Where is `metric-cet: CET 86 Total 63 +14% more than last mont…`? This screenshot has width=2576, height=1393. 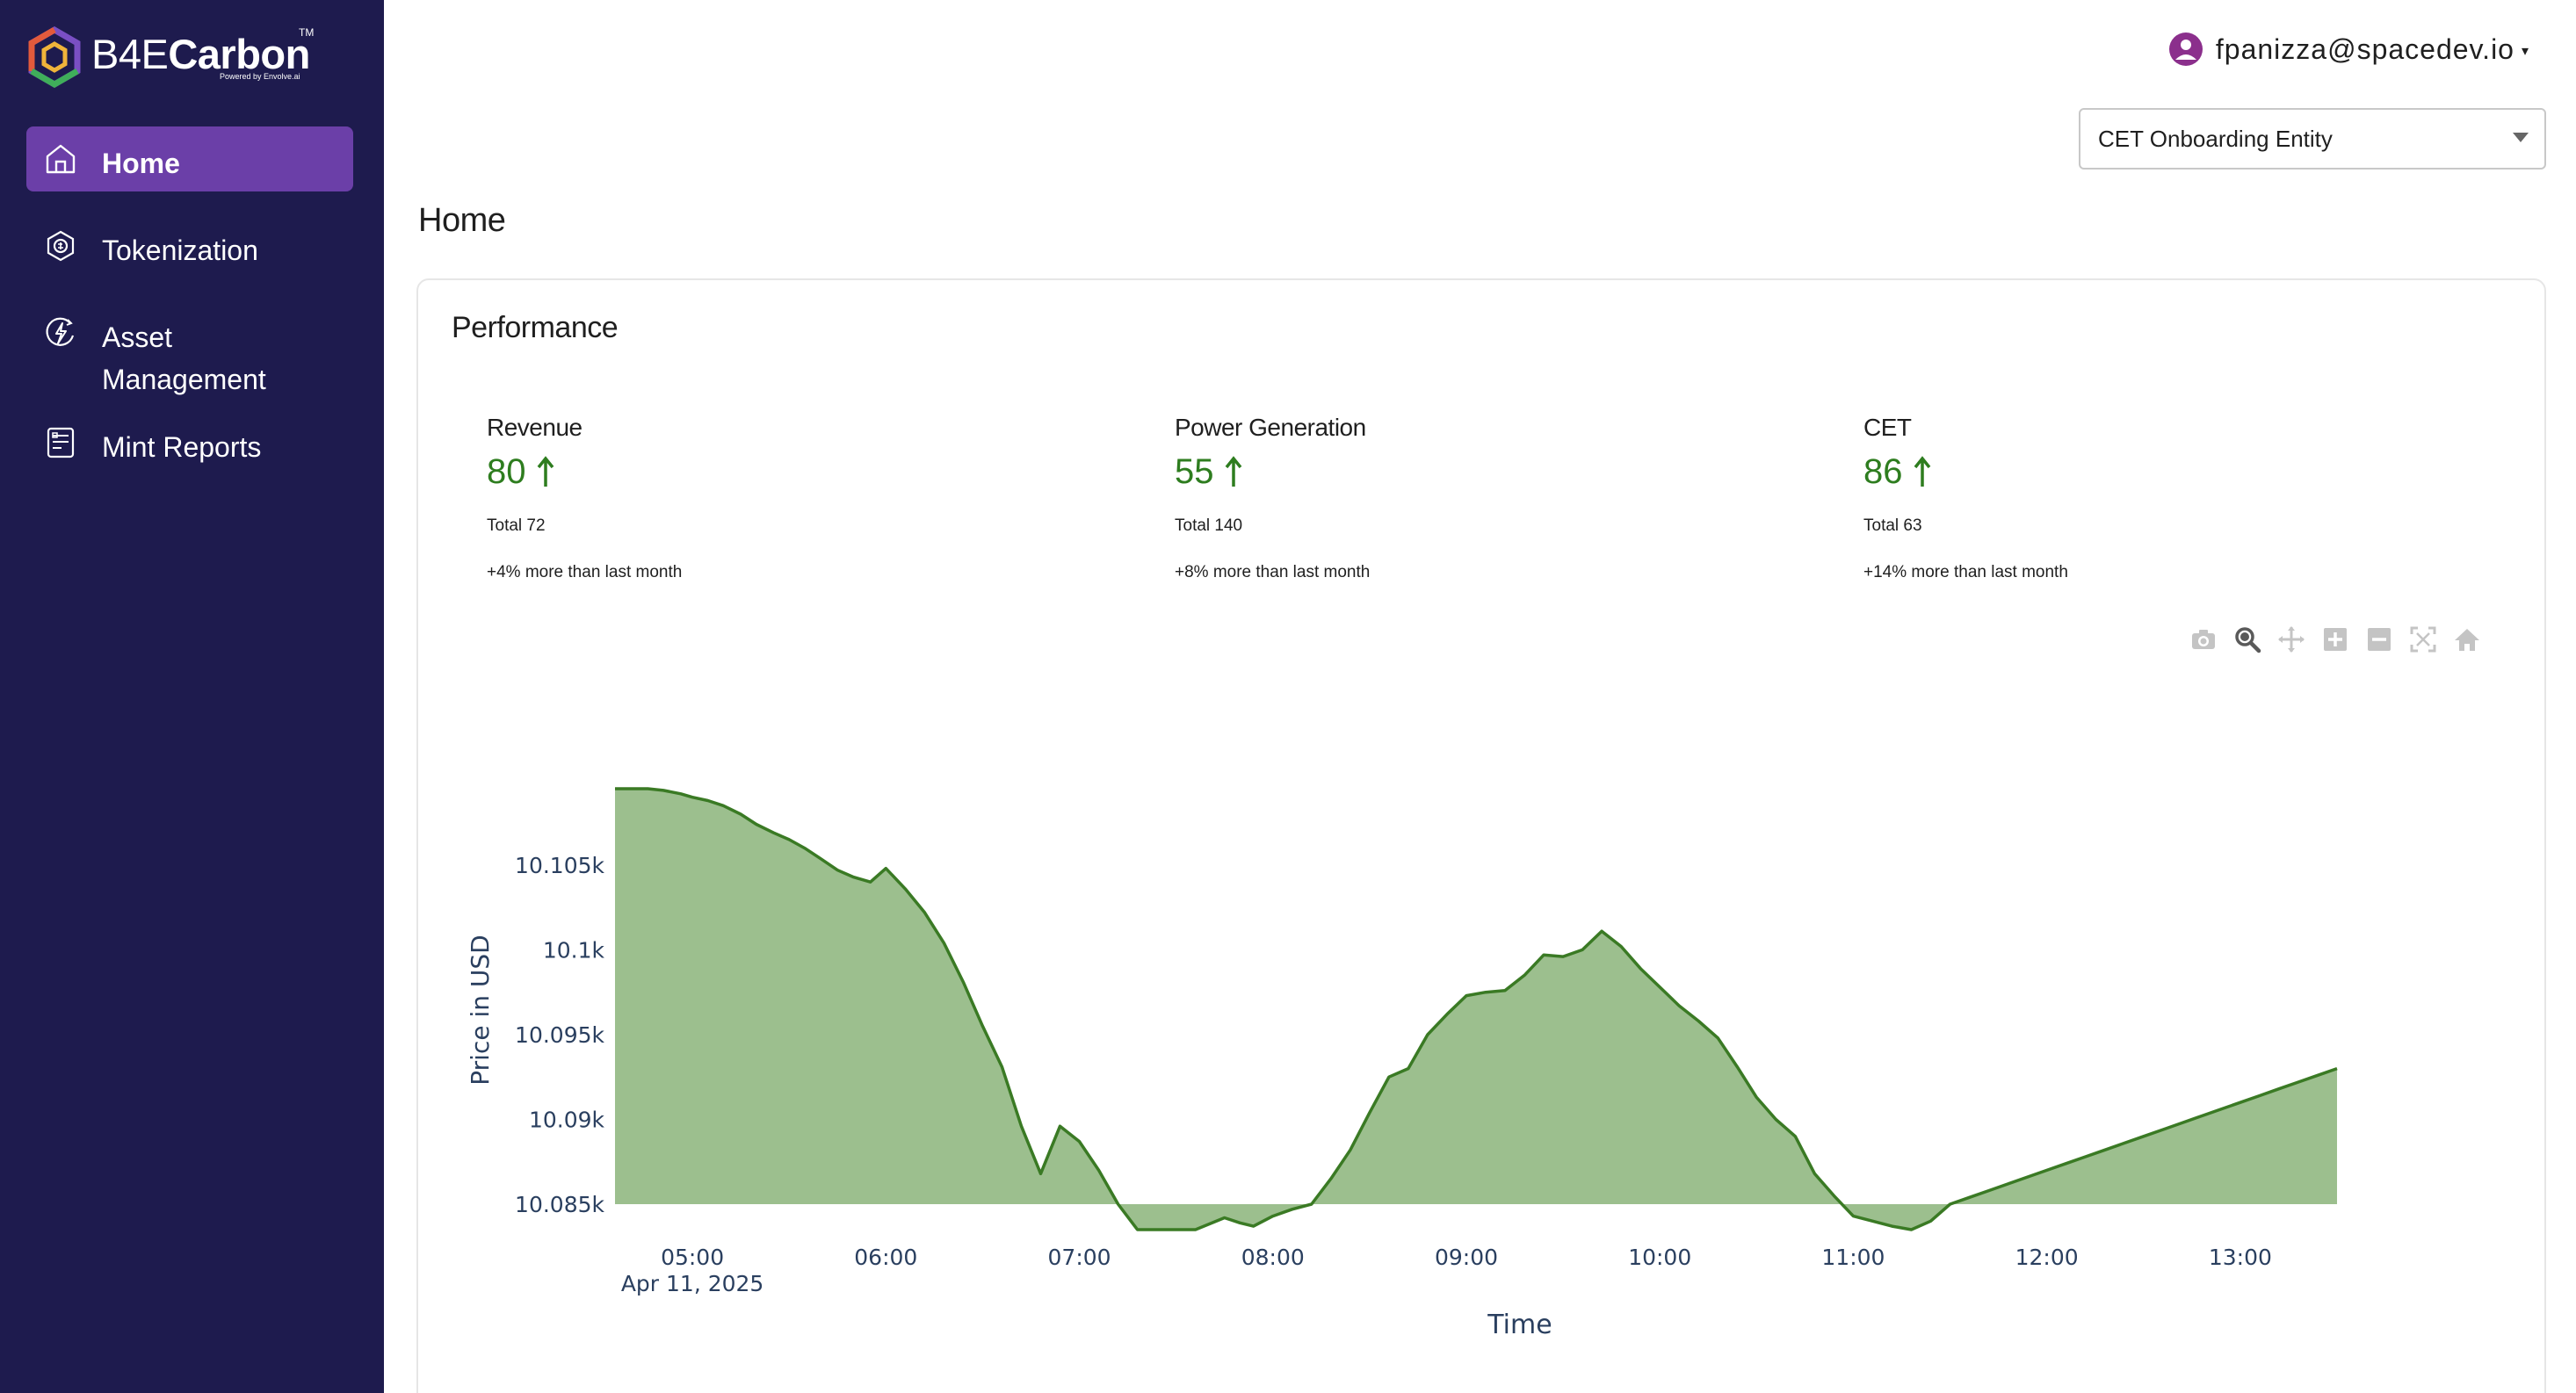
metric-cet: CET 86 Total 63 +14% more than last mont… is located at coordinates (2127, 498).